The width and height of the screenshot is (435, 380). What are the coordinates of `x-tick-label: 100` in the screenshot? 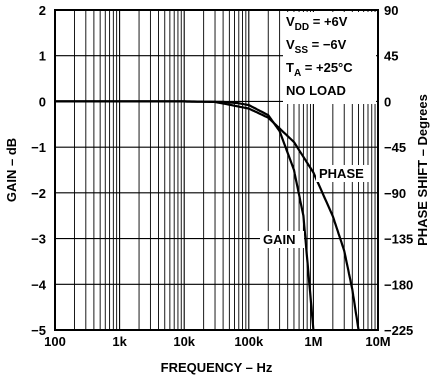 It's located at (55, 341).